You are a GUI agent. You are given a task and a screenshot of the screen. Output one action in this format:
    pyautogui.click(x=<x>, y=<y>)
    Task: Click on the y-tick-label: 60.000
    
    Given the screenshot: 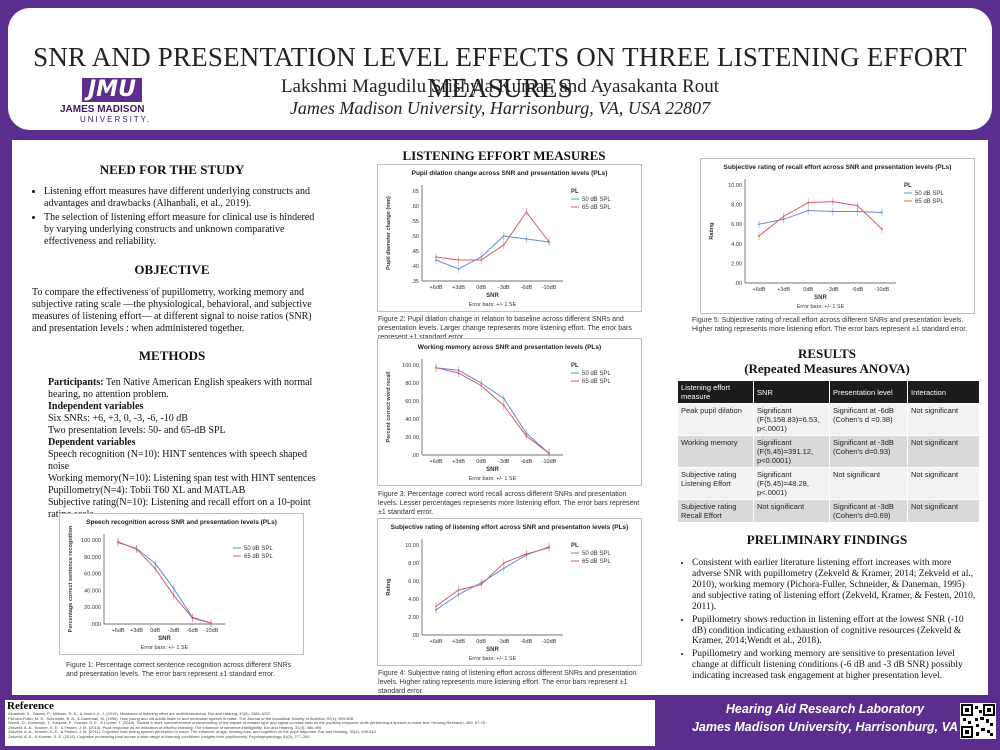 What is the action you would take?
    pyautogui.click(x=92, y=575)
    